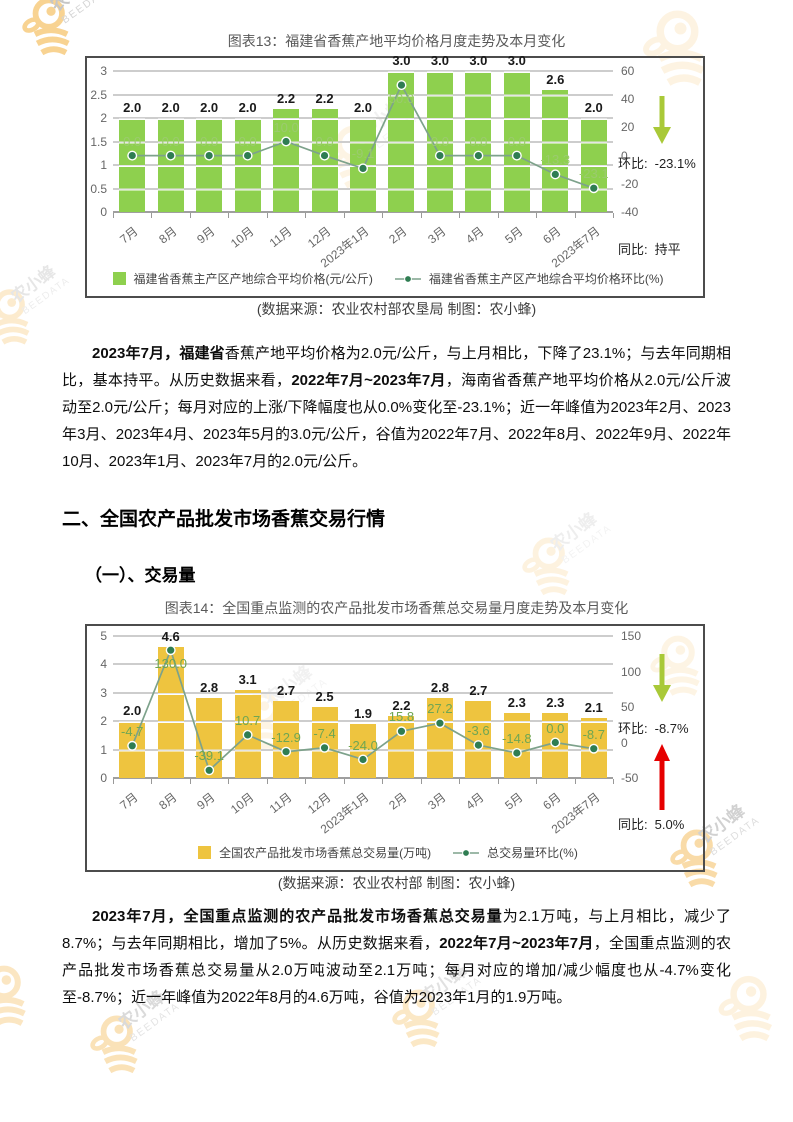 This screenshot has height=1122, width=793. I want to click on line-series-label: 福建省香蕉主产区产地综合平均价格环比(%), so click(546, 279).